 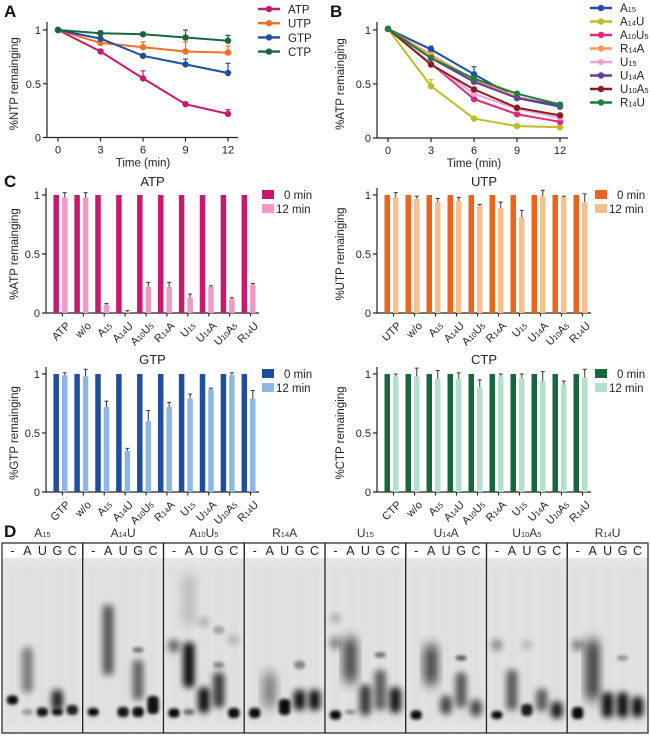 I want to click on panel-label-d: D, so click(x=10, y=531).